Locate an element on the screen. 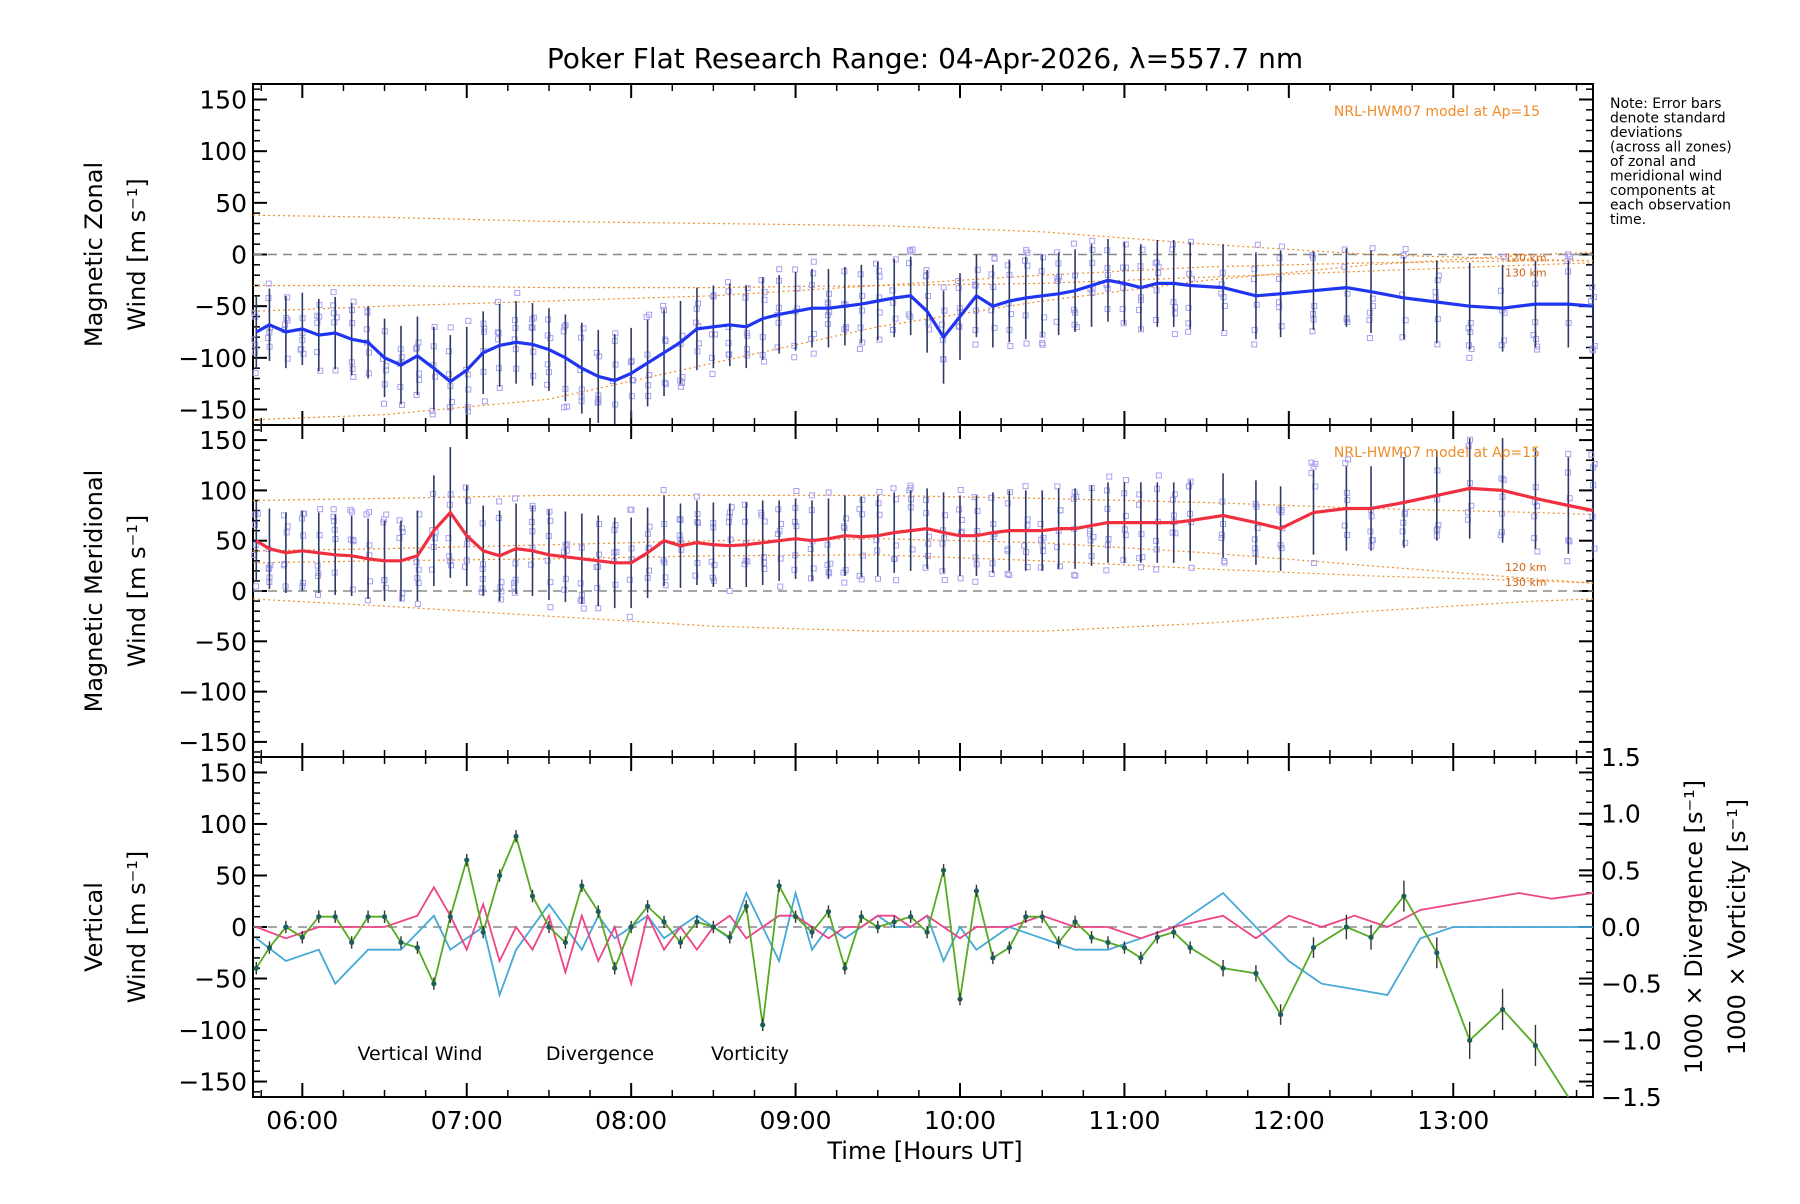 This screenshot has height=1204, width=1800. right-tick-label: −0.5 is located at coordinates (1631, 984).